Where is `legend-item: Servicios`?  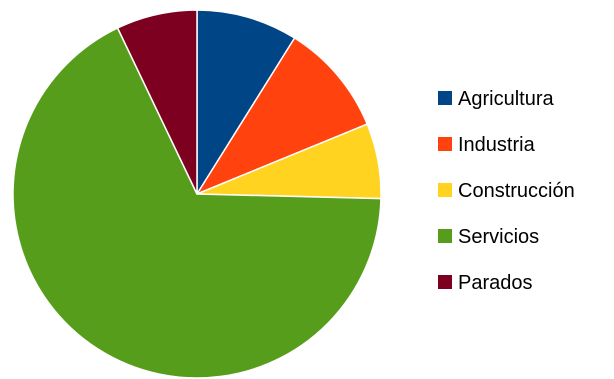
legend-item: Servicios is located at coordinates (488, 237).